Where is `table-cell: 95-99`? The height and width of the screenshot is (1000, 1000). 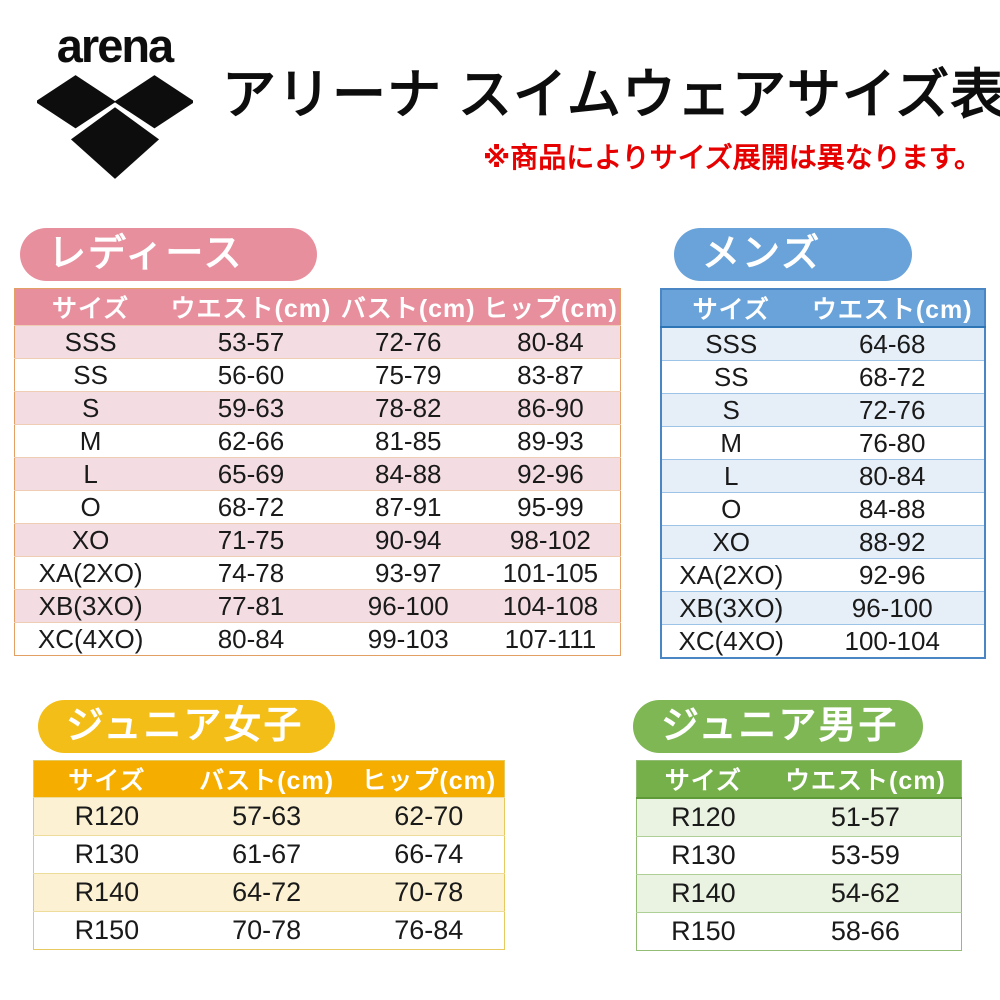
table-cell: 95-99 is located at coordinates (550, 507).